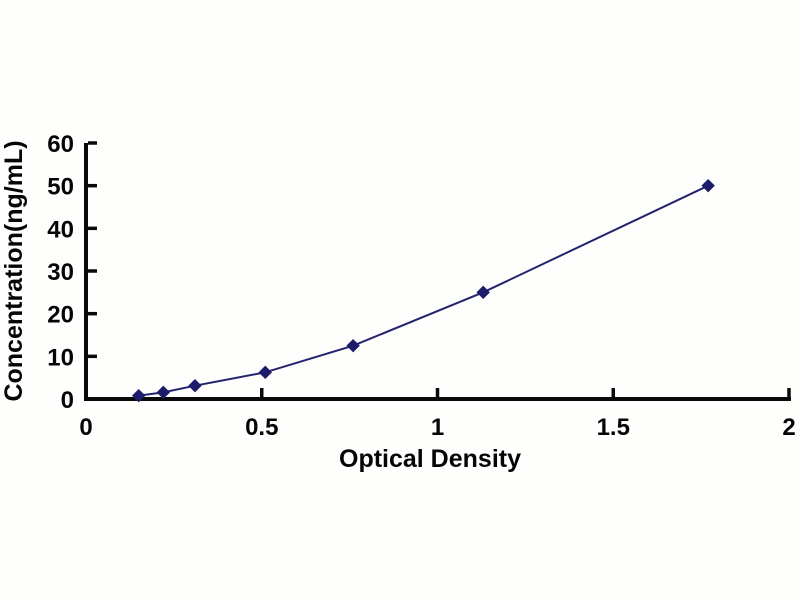 The height and width of the screenshot is (600, 800). Describe the element at coordinates (60, 187) in the screenshot. I see `y-tick-label: 50` at that location.